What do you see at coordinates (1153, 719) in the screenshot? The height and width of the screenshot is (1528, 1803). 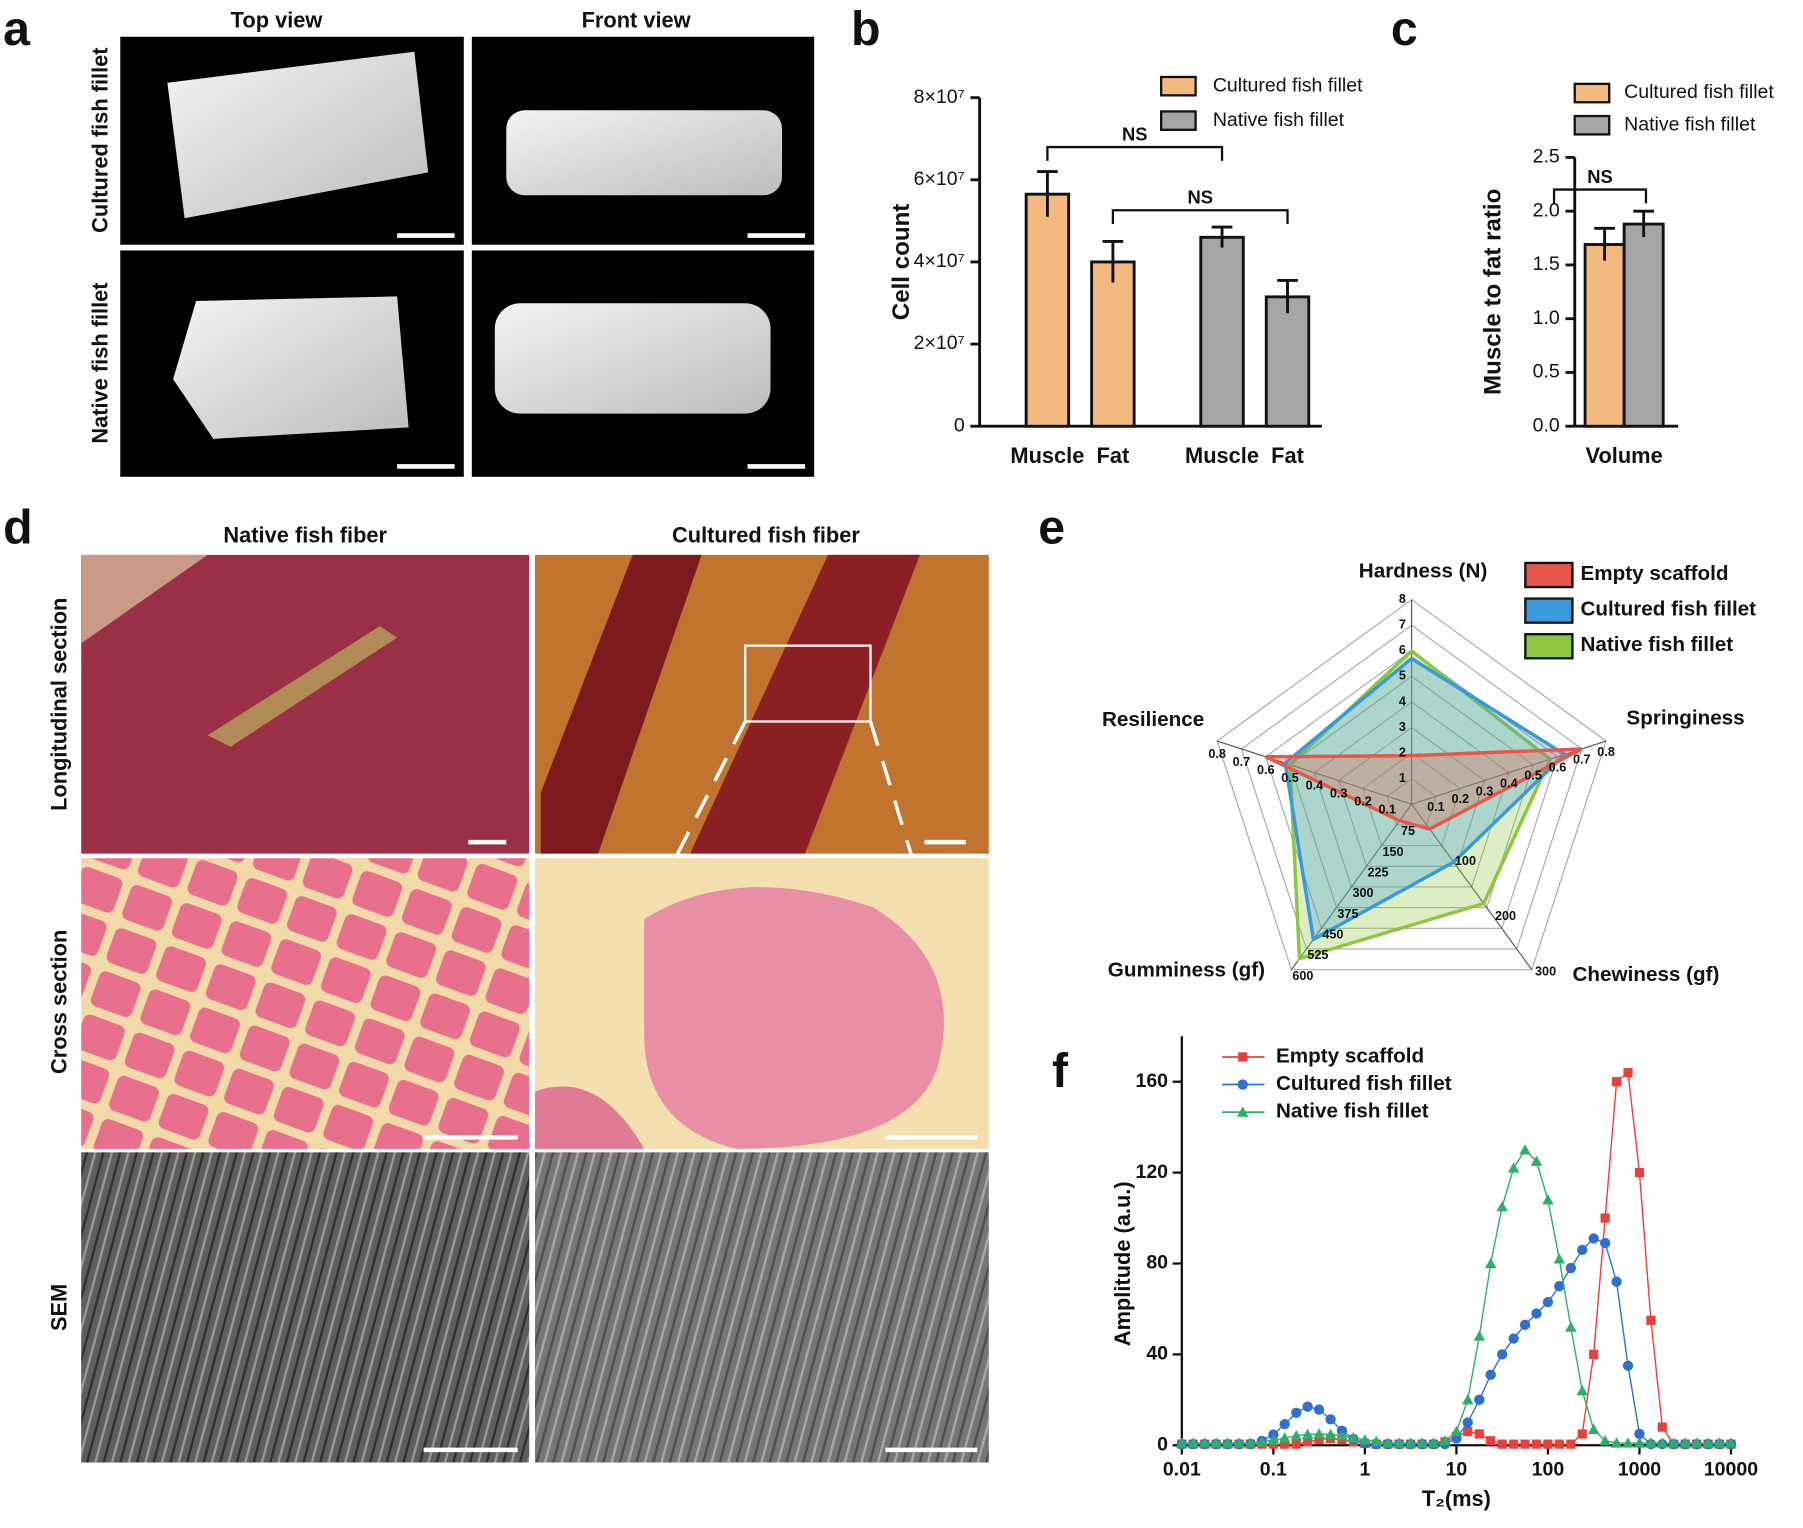 I see `axis-title: Resilience` at bounding box center [1153, 719].